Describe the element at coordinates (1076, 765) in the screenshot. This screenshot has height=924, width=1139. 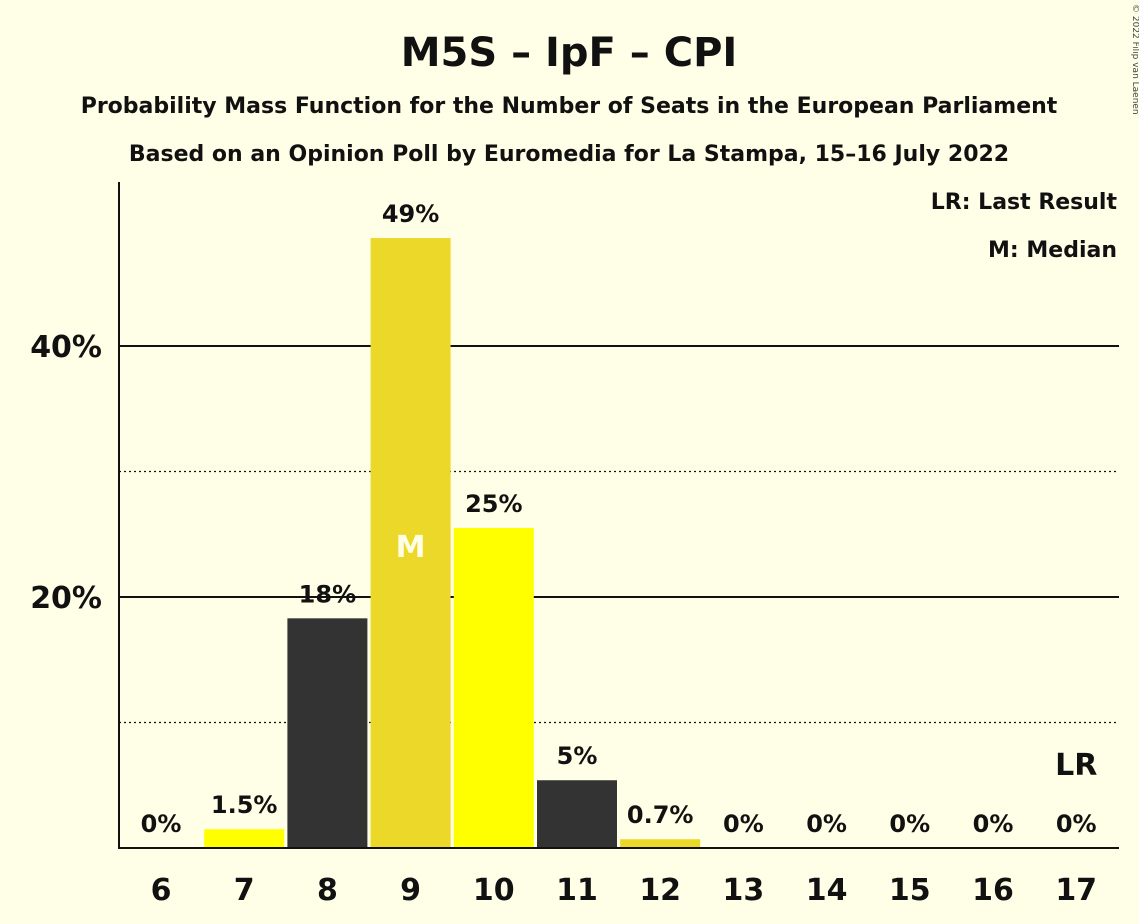
I see `last-result-marker: LR` at that location.